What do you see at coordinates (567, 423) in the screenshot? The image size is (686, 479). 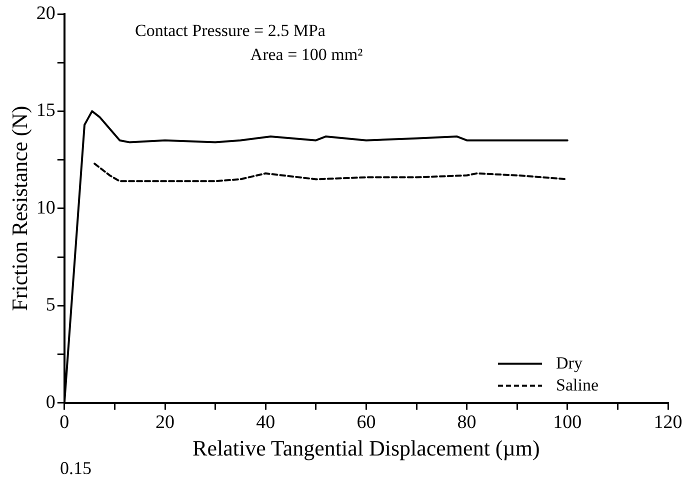 I see `x-tick-label: 100` at bounding box center [567, 423].